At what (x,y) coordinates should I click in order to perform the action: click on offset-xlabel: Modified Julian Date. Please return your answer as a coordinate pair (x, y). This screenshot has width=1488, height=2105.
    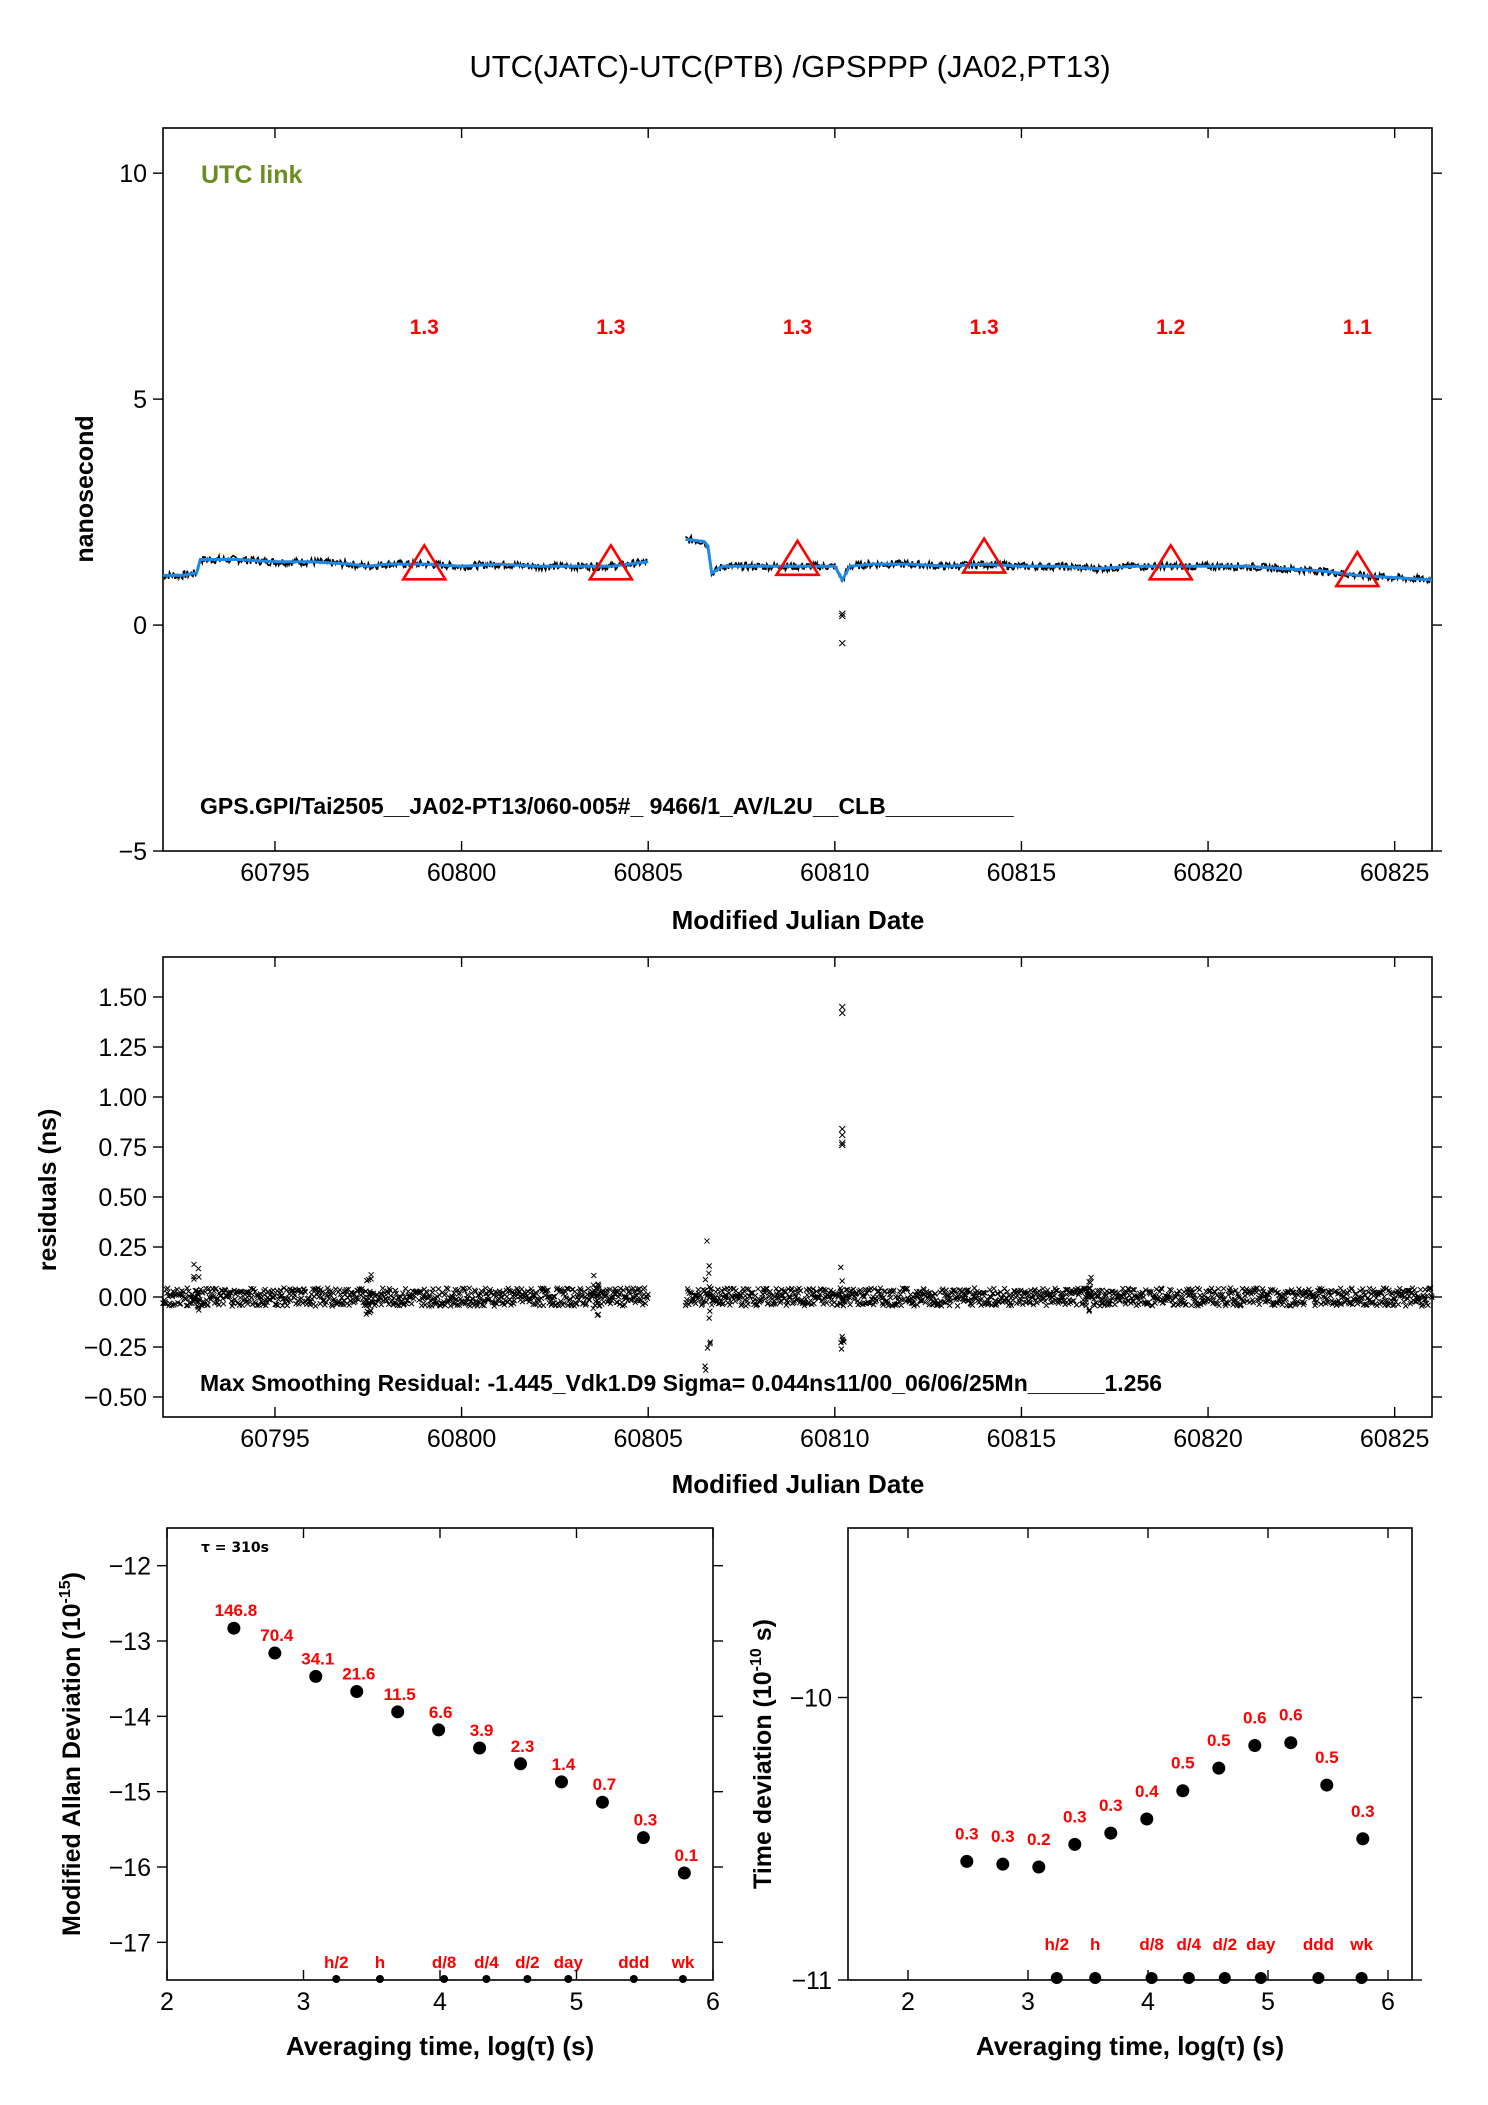
    Looking at the image, I should click on (798, 920).